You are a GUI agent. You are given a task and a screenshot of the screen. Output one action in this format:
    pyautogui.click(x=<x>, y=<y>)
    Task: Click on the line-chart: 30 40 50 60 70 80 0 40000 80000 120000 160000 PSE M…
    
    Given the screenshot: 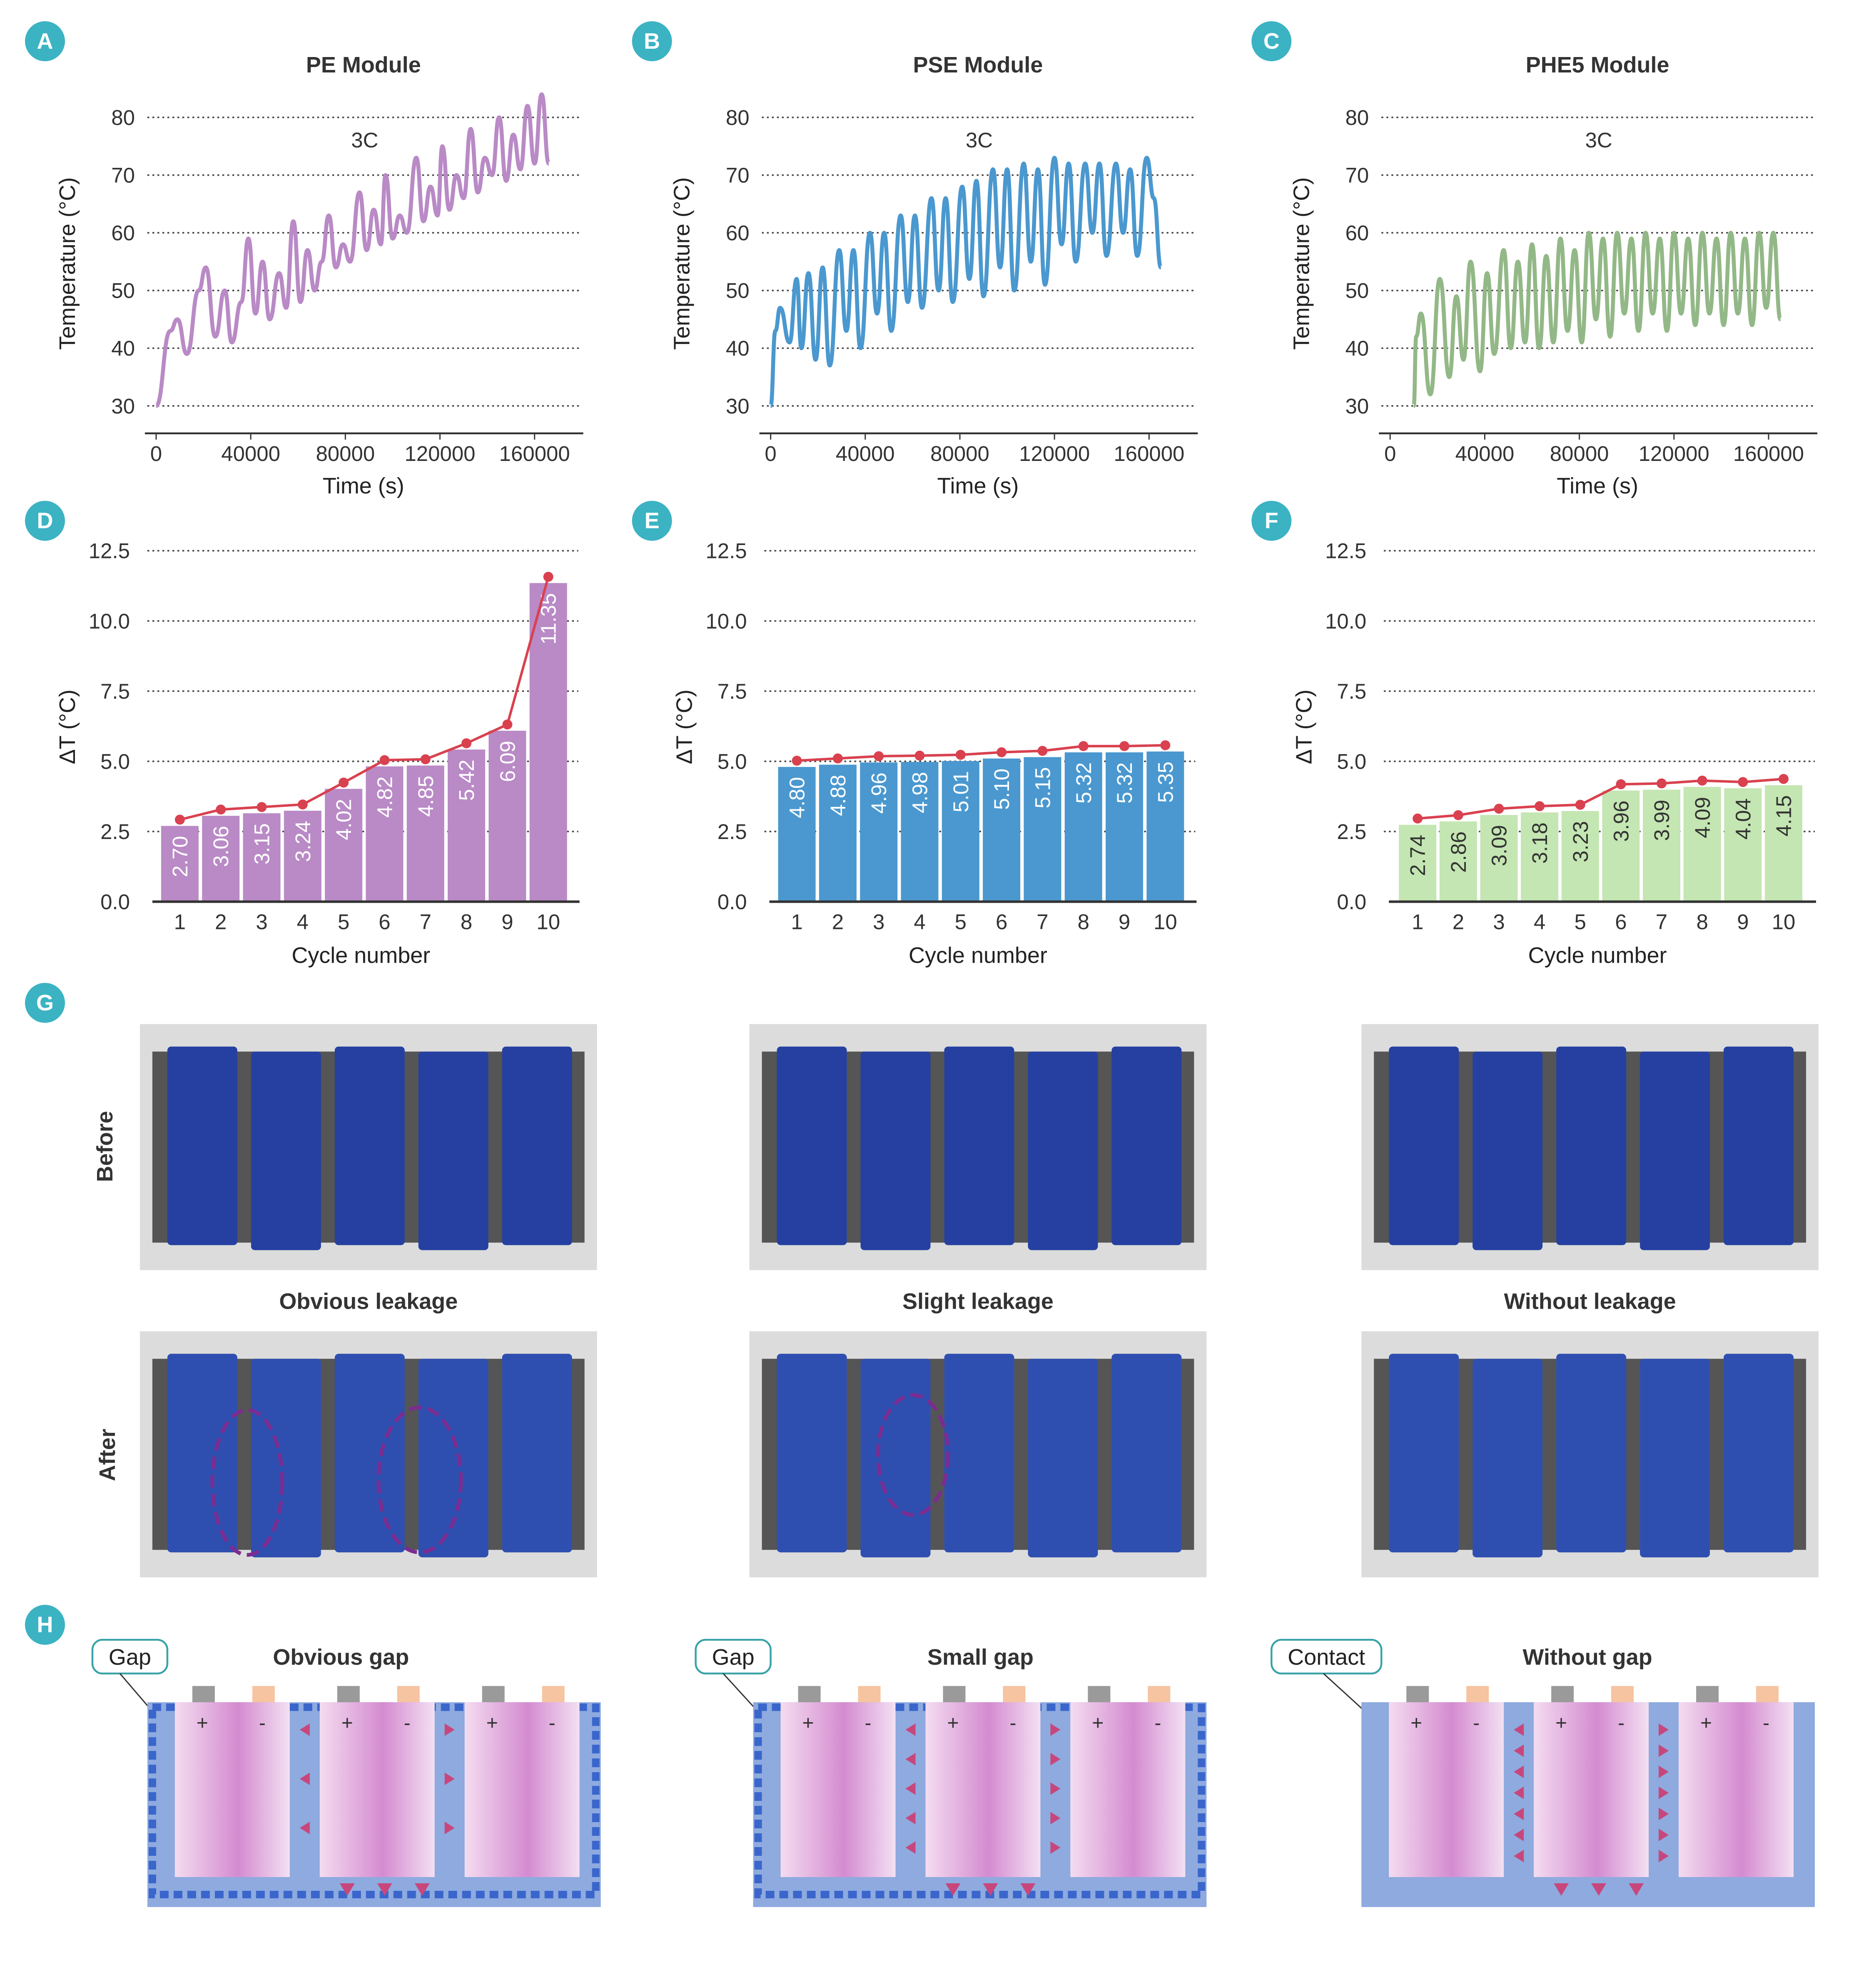 What is the action you would take?
    pyautogui.click(x=934, y=275)
    